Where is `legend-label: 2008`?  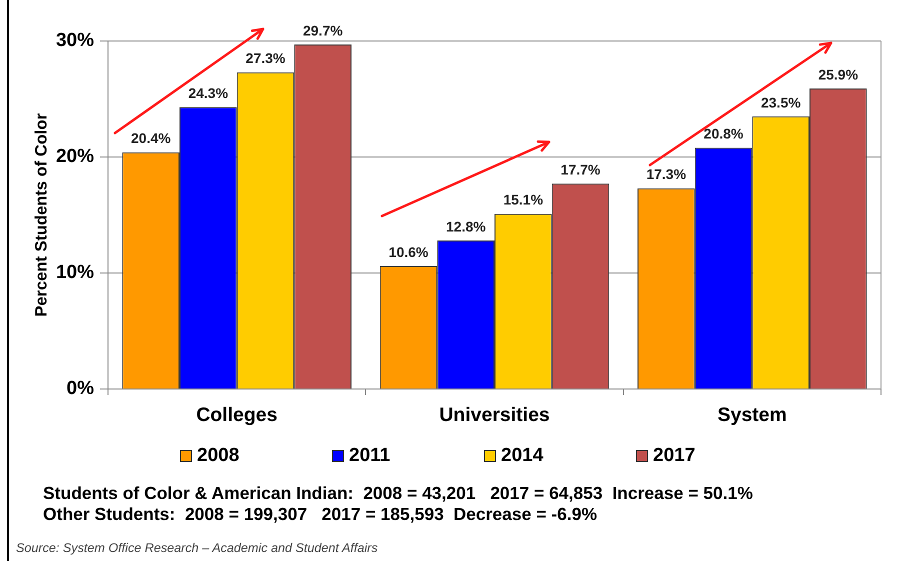 legend-label: 2008 is located at coordinates (218, 456).